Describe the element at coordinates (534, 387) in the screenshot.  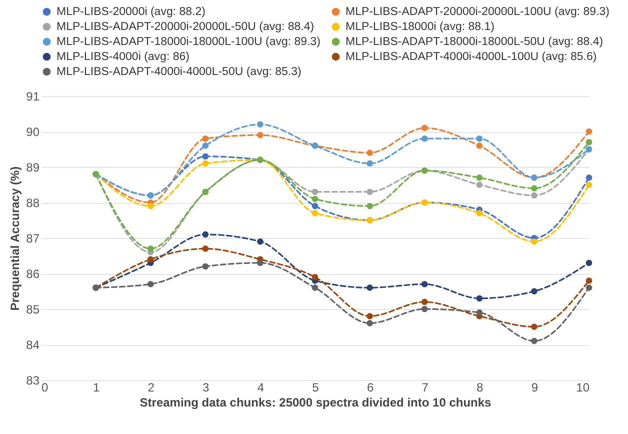
I see `x-tick-label: 9` at that location.